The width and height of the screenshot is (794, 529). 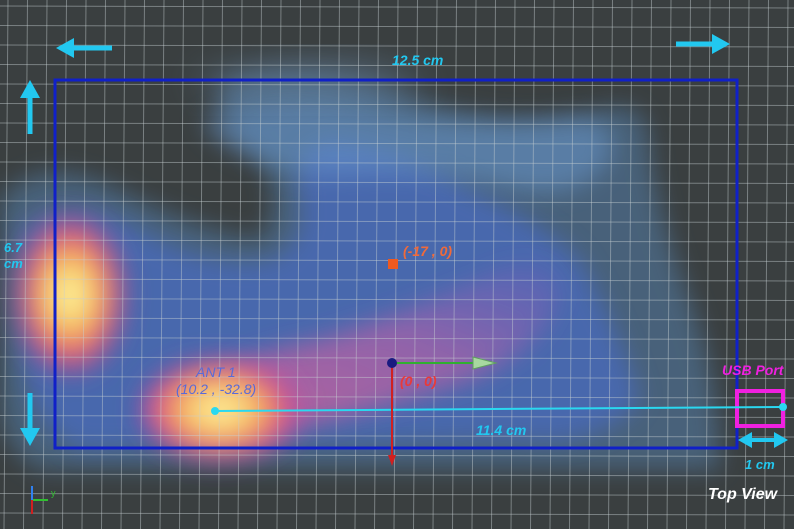 What do you see at coordinates (499, 409) in the screenshot?
I see `distance-line` at bounding box center [499, 409].